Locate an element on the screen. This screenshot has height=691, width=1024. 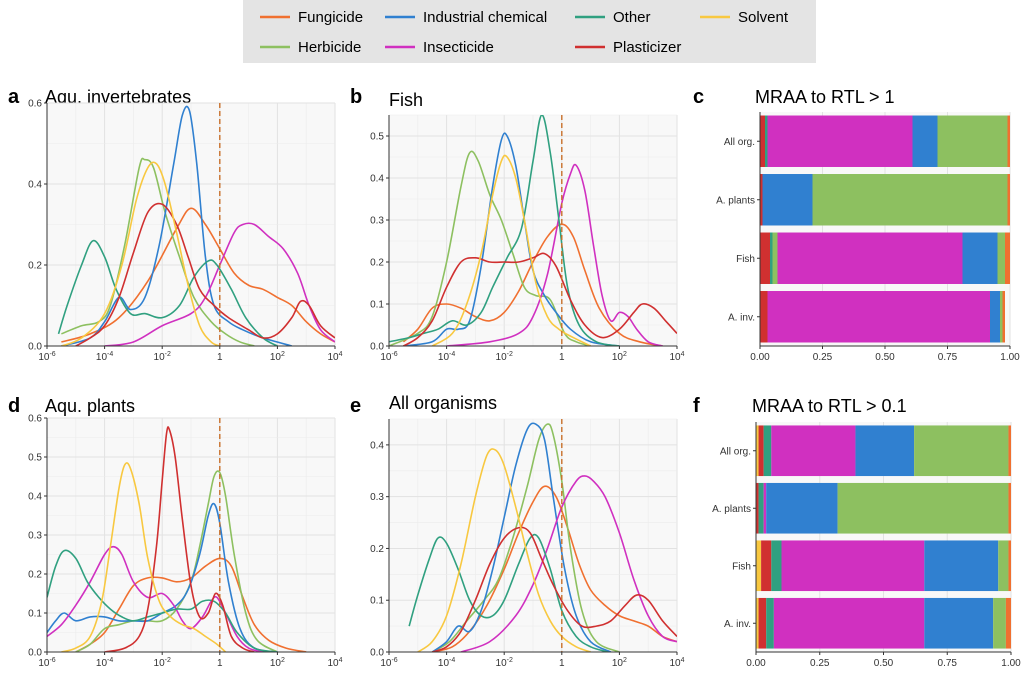
legend-label: Herbicide is located at coordinates (329, 47).